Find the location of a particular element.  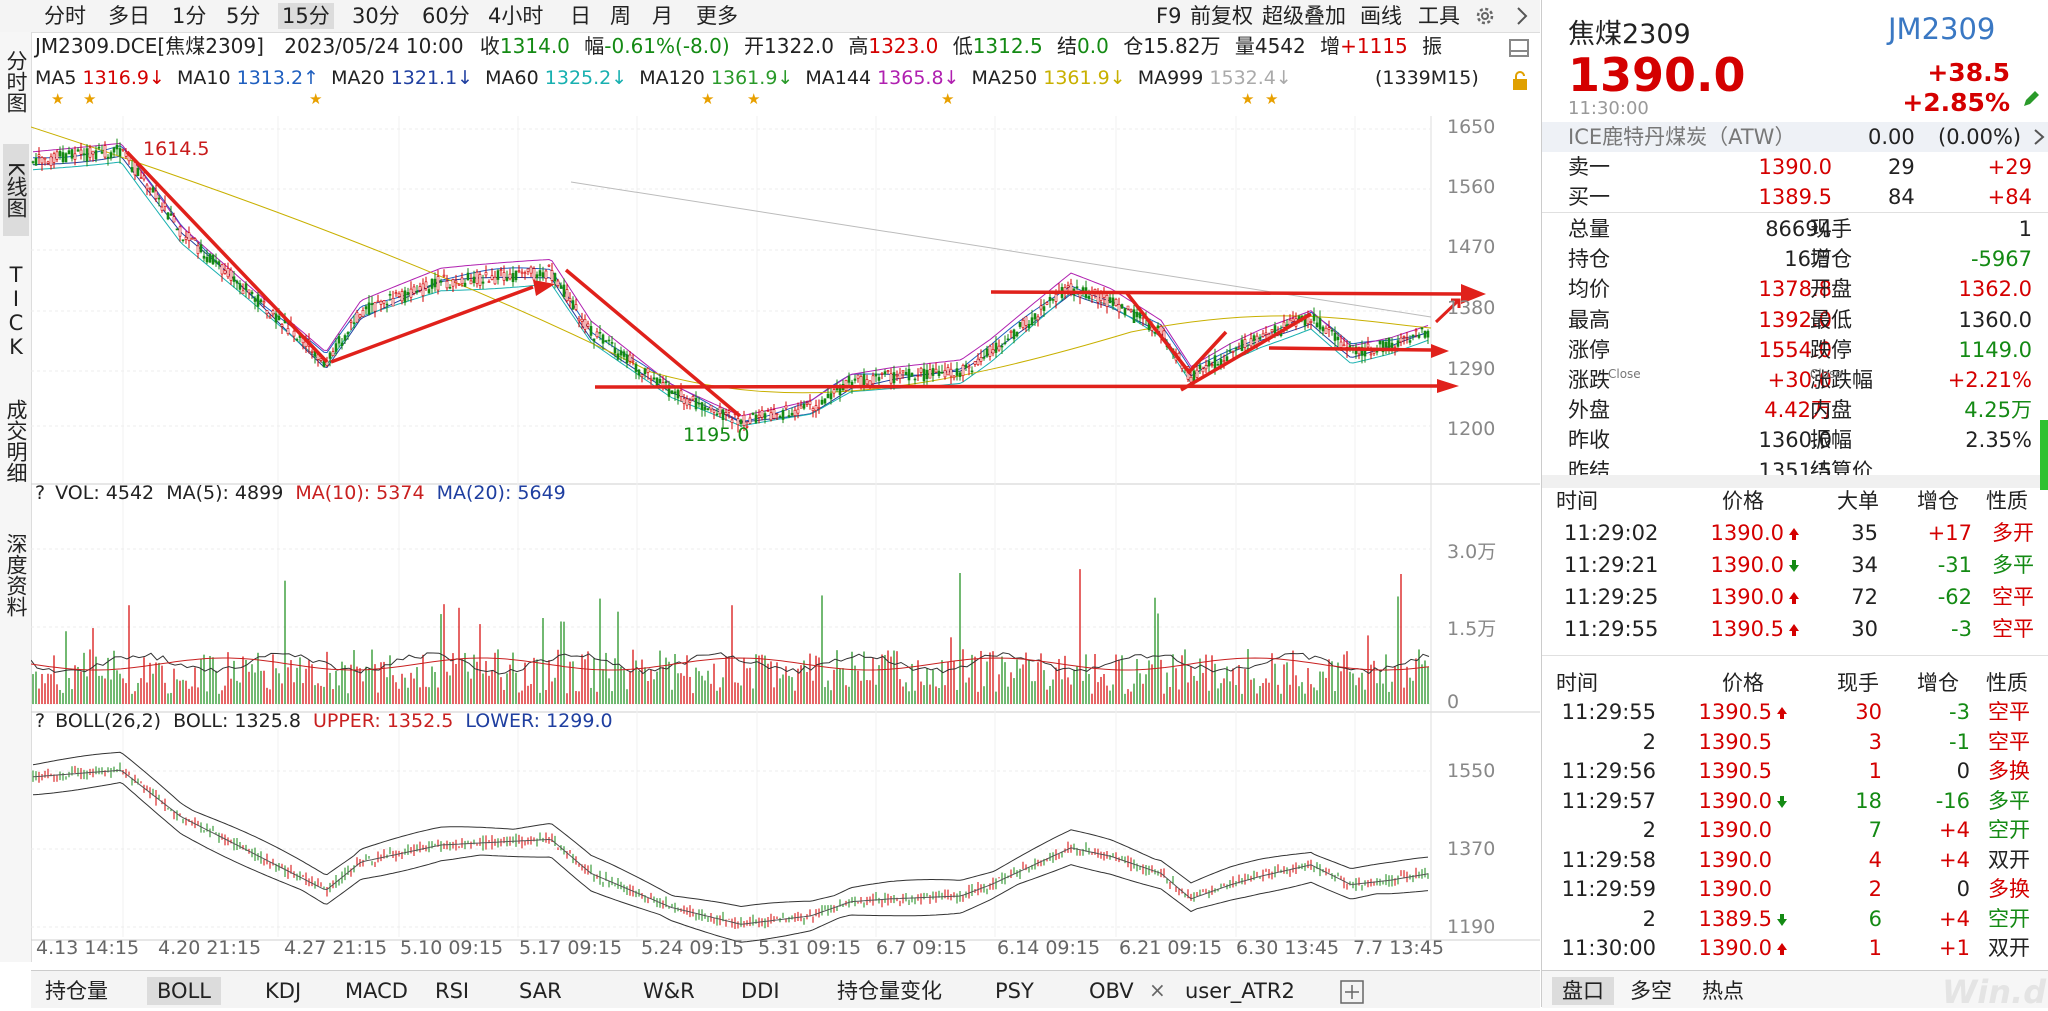

stat-label: 涨跌 is located at coordinates (1589, 380).